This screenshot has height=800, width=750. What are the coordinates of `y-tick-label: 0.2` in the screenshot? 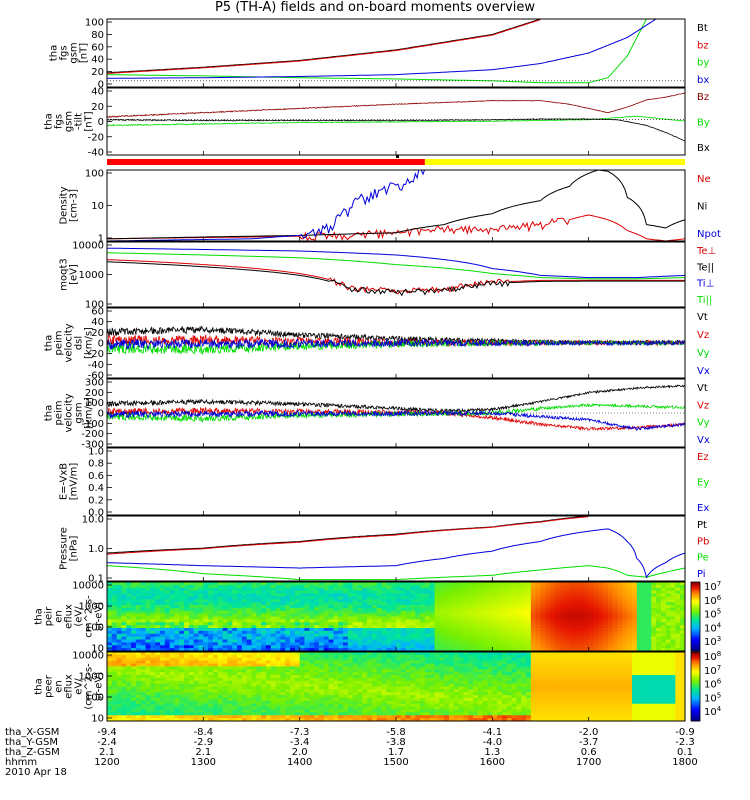 It's located at (96, 500).